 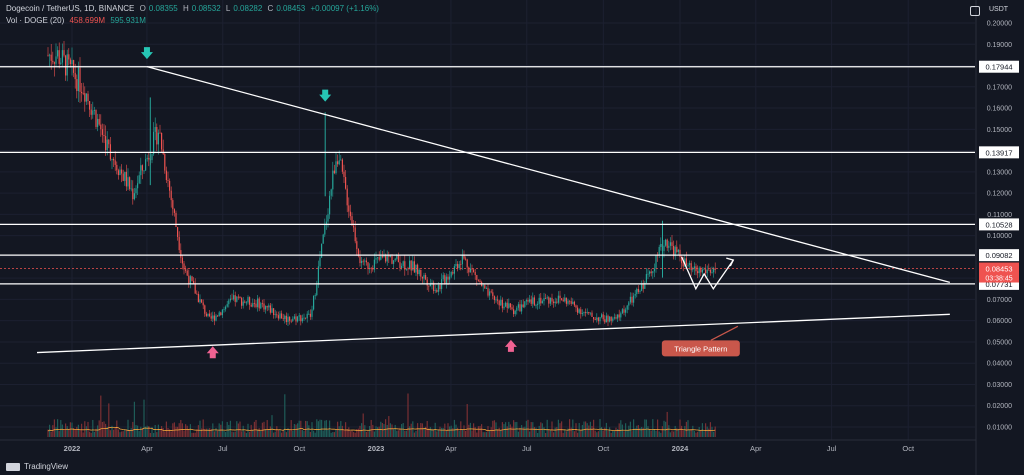 I want to click on settings-icon, so click(x=975, y=11).